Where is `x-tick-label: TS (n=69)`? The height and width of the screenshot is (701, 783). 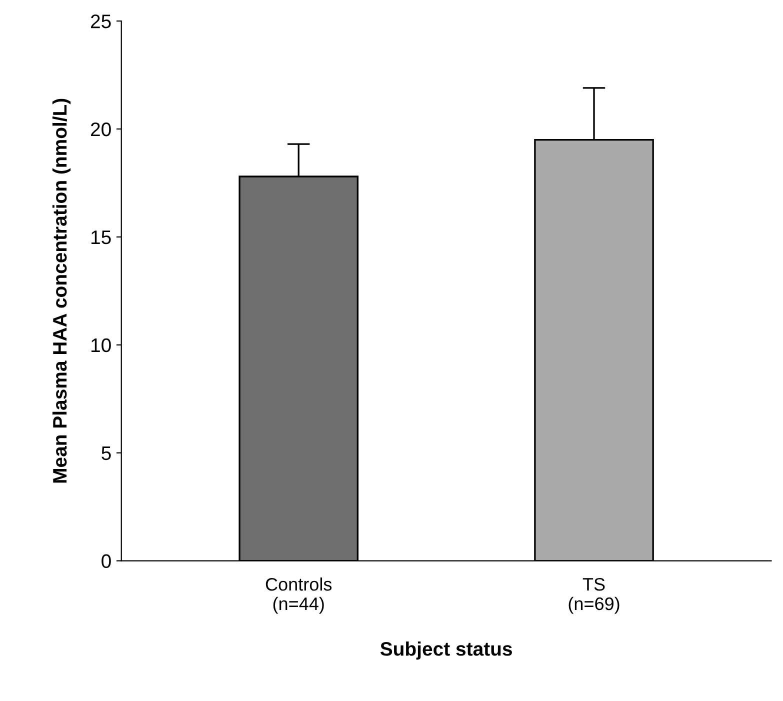
x-tick-label: TS (n=69) is located at coordinates (594, 596).